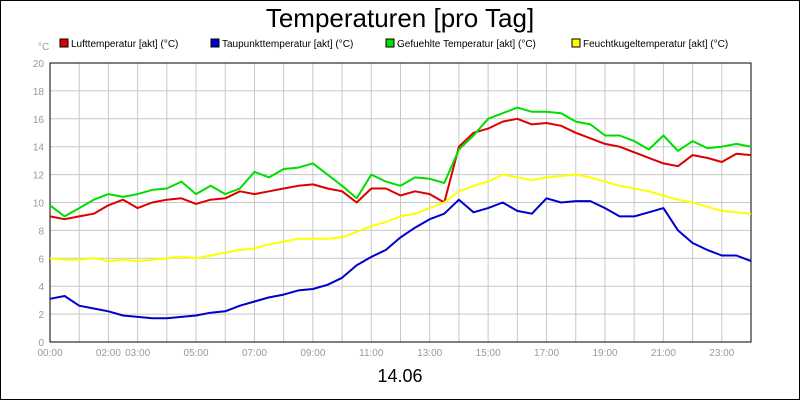  What do you see at coordinates (39, 176) in the screenshot?
I see `y-tick-label: 12` at bounding box center [39, 176].